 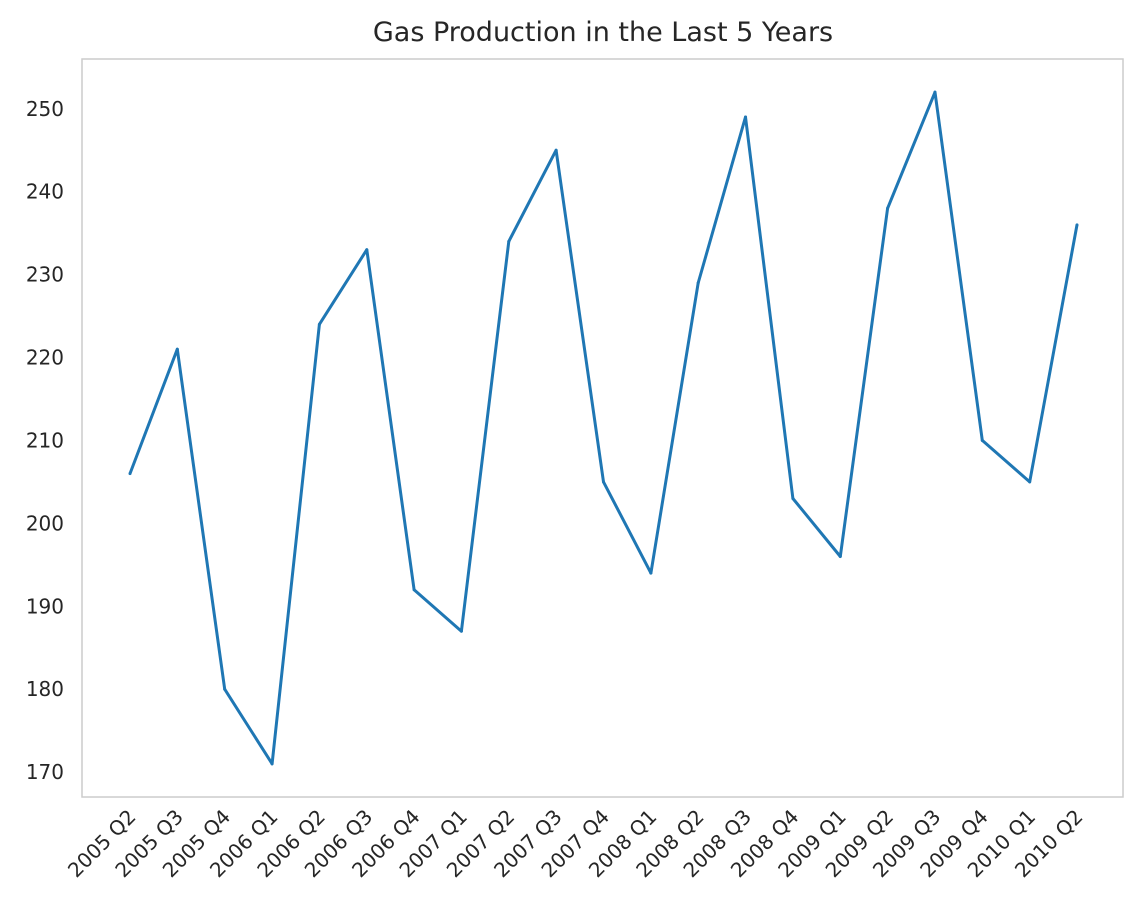 What do you see at coordinates (45, 523) in the screenshot?
I see `y-tick-label: 200` at bounding box center [45, 523].